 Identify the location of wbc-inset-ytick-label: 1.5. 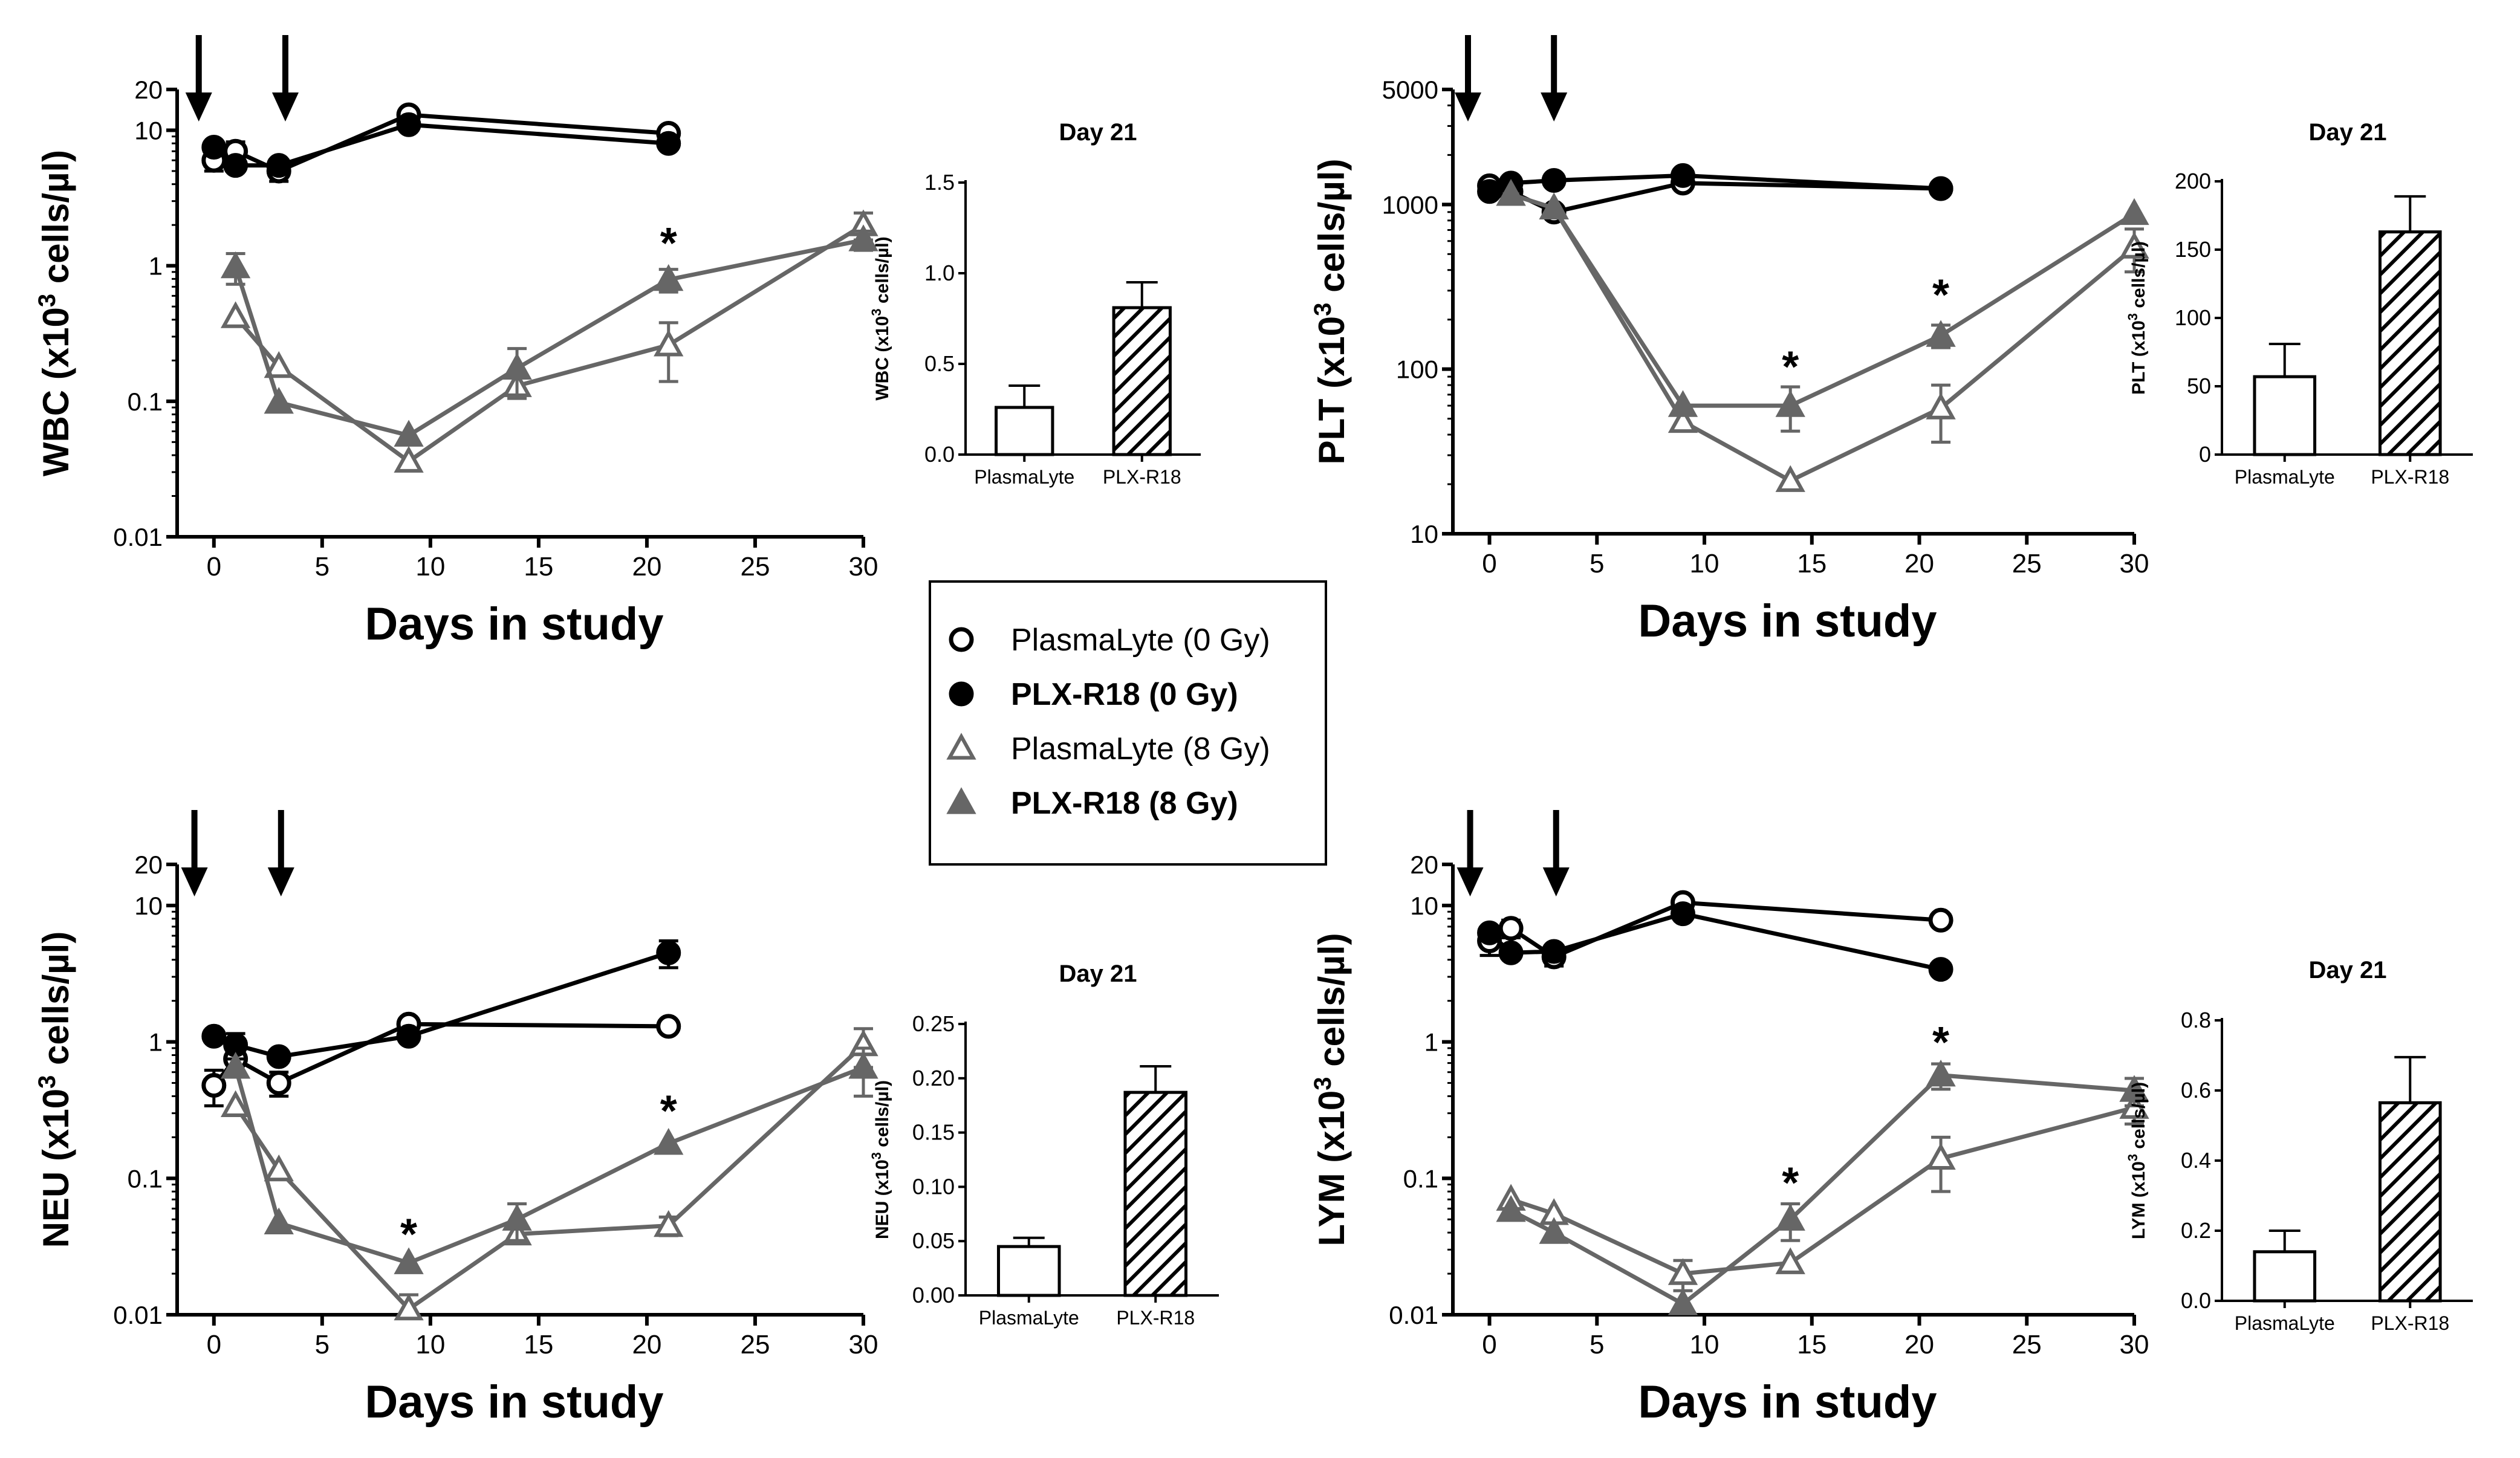
(939, 182).